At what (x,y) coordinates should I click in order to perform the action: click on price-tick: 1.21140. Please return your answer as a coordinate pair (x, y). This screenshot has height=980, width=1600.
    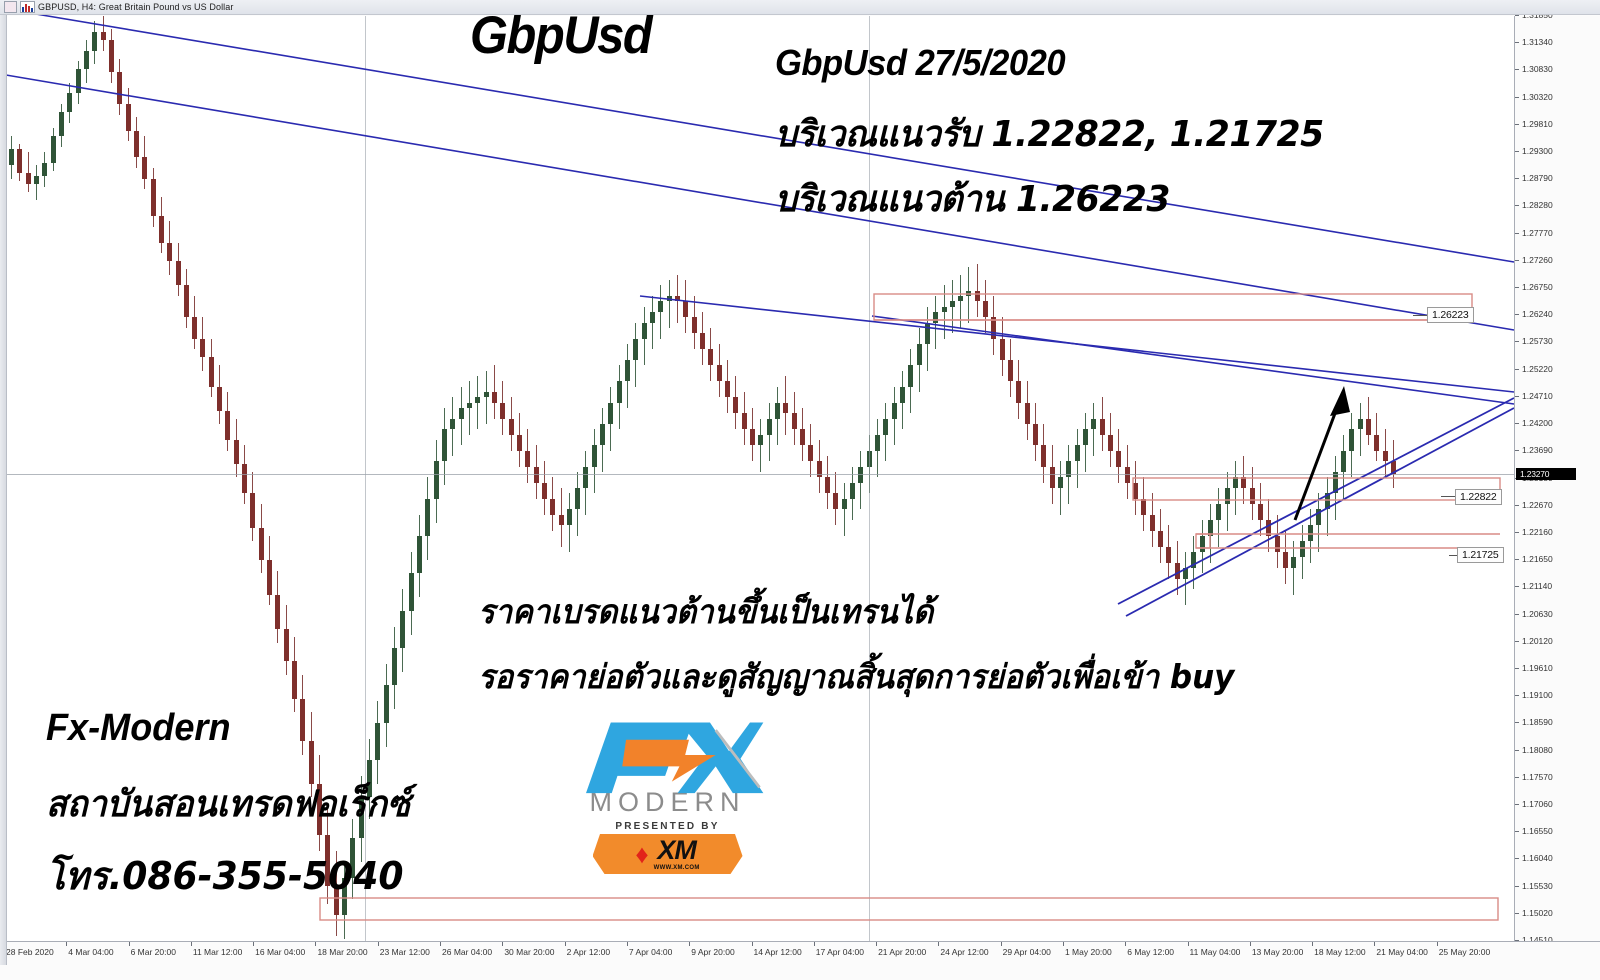
    Looking at the image, I should click on (1557, 587).